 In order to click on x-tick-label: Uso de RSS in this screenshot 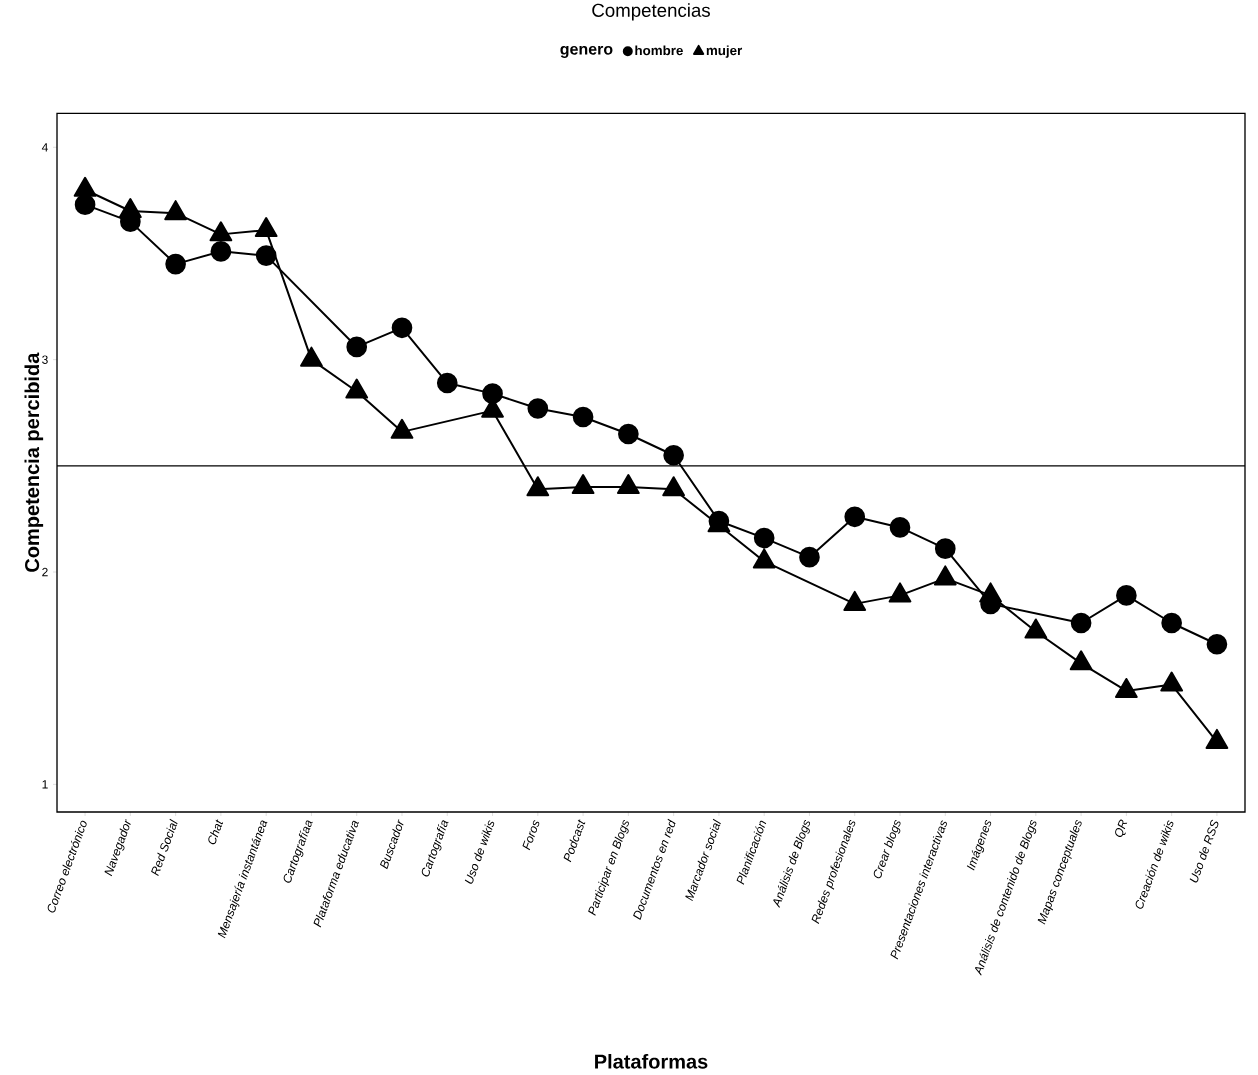, I will do `click(1204, 851)`.